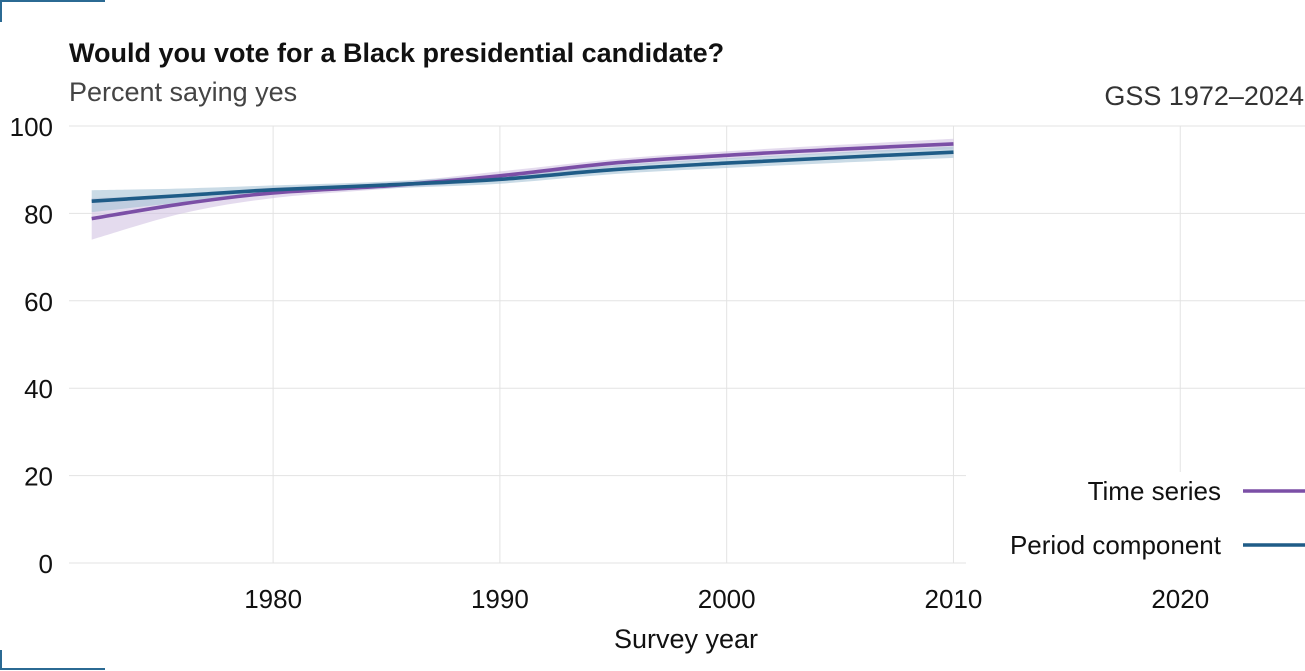 The height and width of the screenshot is (671, 1305). What do you see at coordinates (686, 639) in the screenshot?
I see `x-axis-title: Survey year` at bounding box center [686, 639].